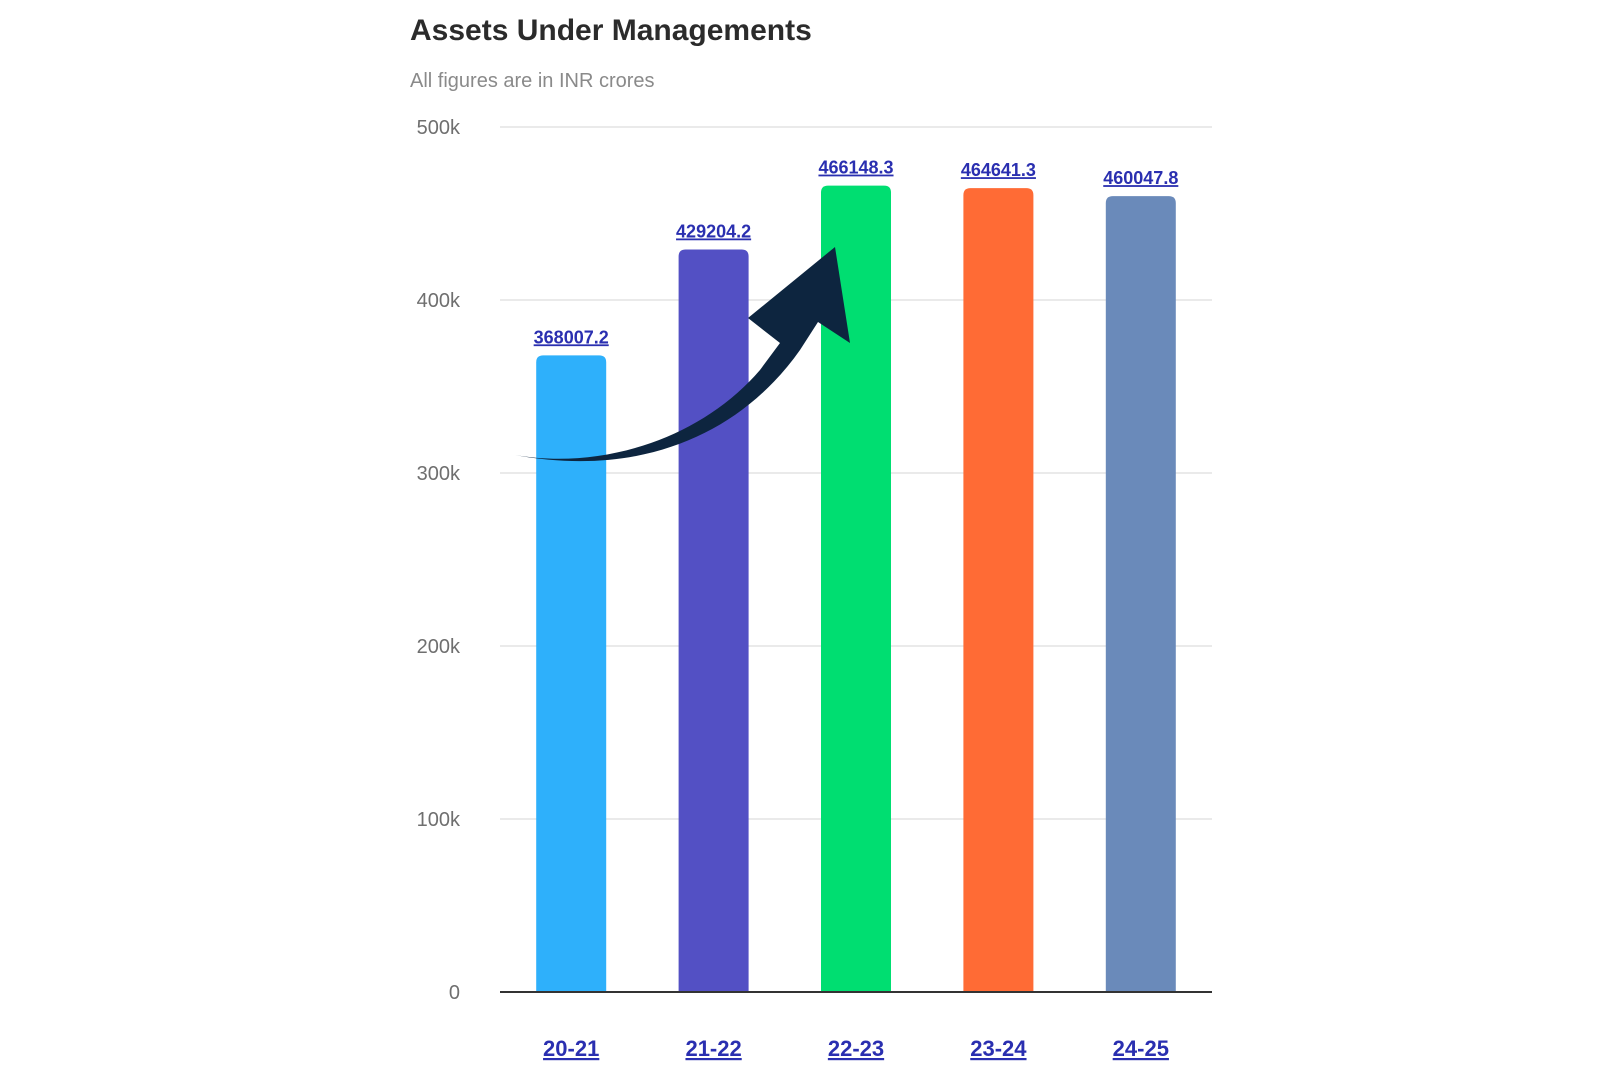 The image size is (1600, 1067). I want to click on y-tick-label: 500k, so click(439, 128).